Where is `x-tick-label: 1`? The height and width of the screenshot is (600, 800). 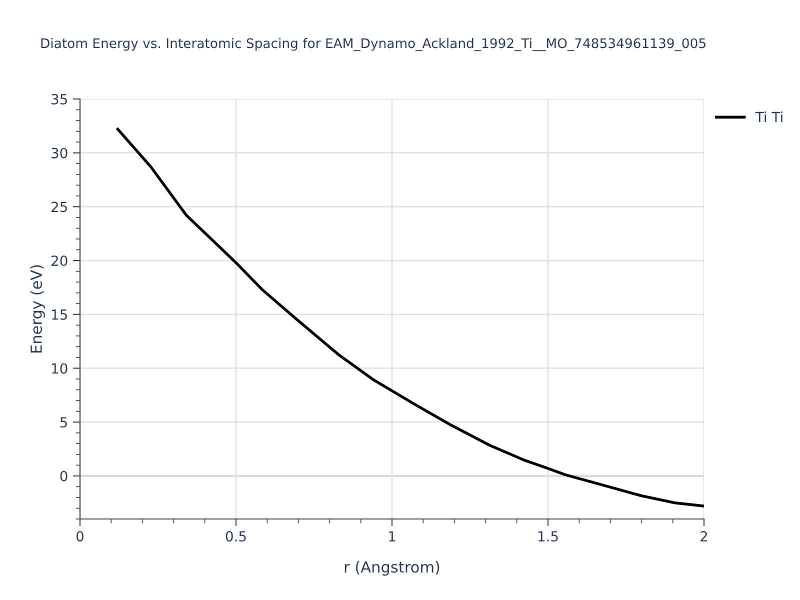
x-tick-label: 1 is located at coordinates (392, 536).